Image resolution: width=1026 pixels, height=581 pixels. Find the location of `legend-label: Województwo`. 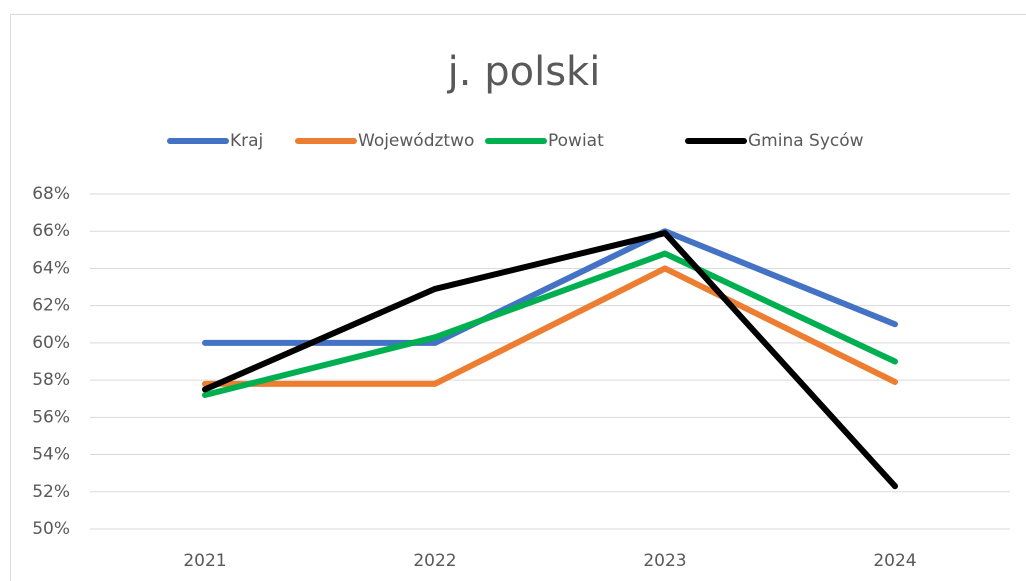

legend-label: Województwo is located at coordinates (416, 141).